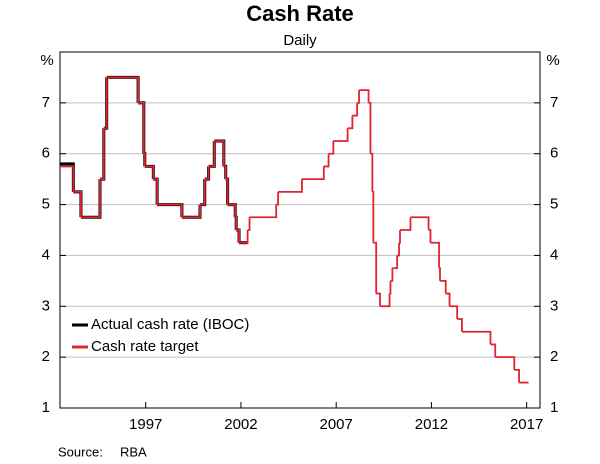 The image size is (600, 464). I want to click on x-tick-label: 2002, so click(240, 424).